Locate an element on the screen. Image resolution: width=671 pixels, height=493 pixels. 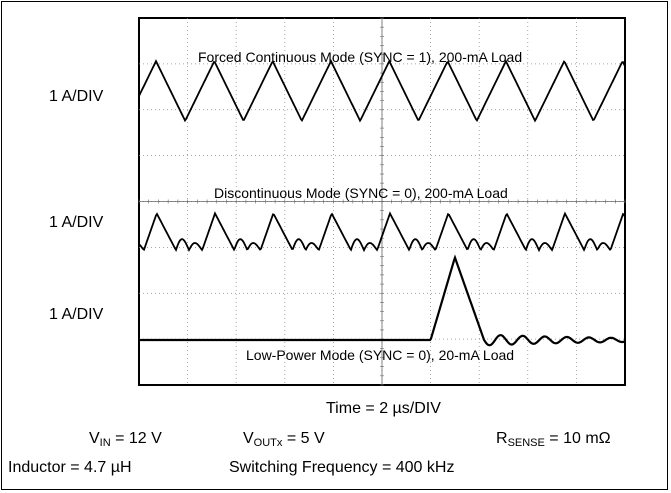
vout-condition: VOUTx = 5 V is located at coordinates (284, 439).